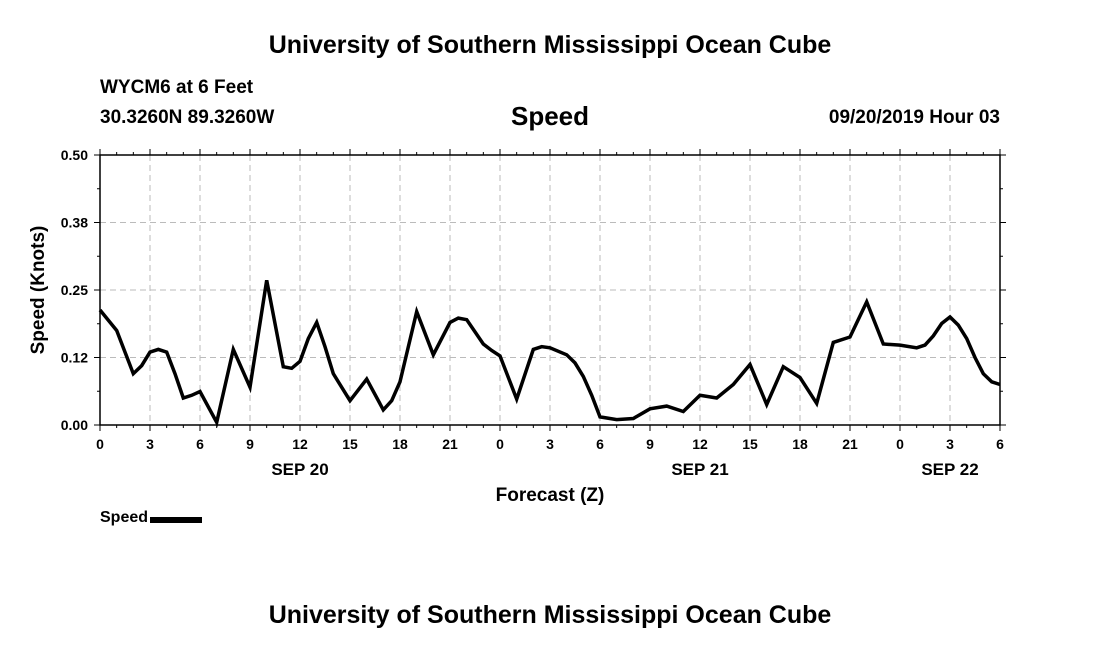 Image resolution: width=1100 pixels, height=650 pixels. What do you see at coordinates (914, 117) in the screenshot?
I see `timestamp-label: 09/20/2019 Hour 03` at bounding box center [914, 117].